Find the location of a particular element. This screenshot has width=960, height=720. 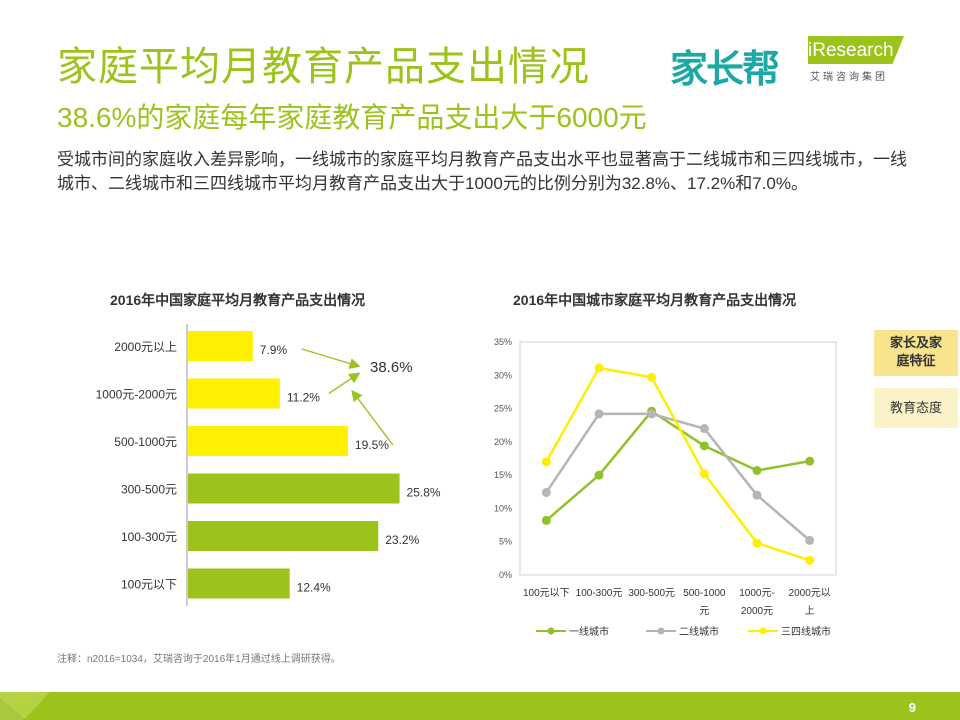

side-tab-education-attitude: 教育态度 is located at coordinates (916, 408).